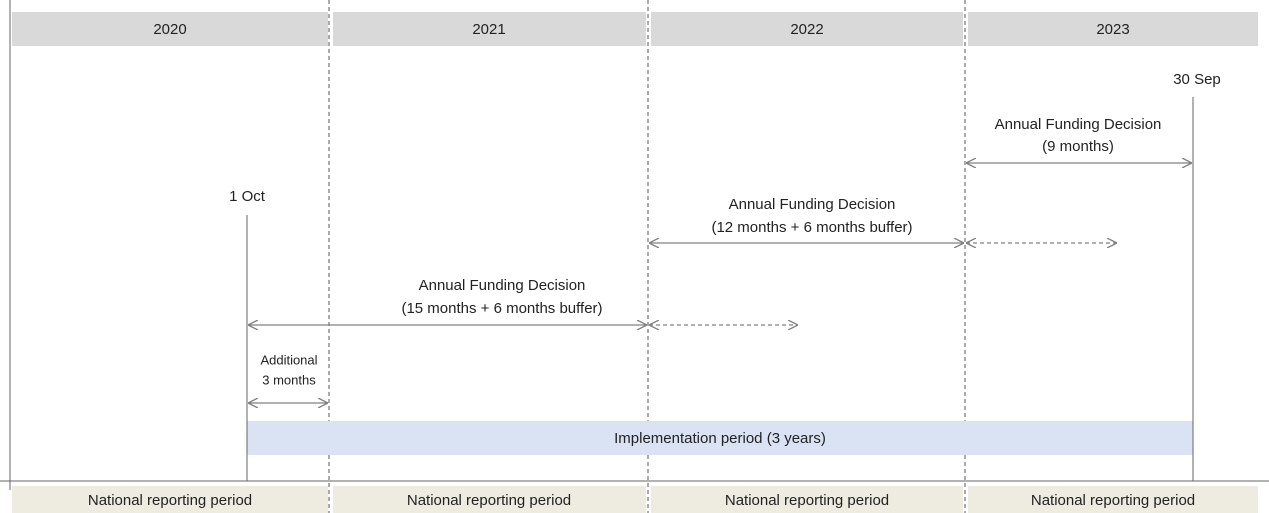 This screenshot has width=1269, height=513. What do you see at coordinates (1078, 146) in the screenshot?
I see `decision-detail: (9 months)` at bounding box center [1078, 146].